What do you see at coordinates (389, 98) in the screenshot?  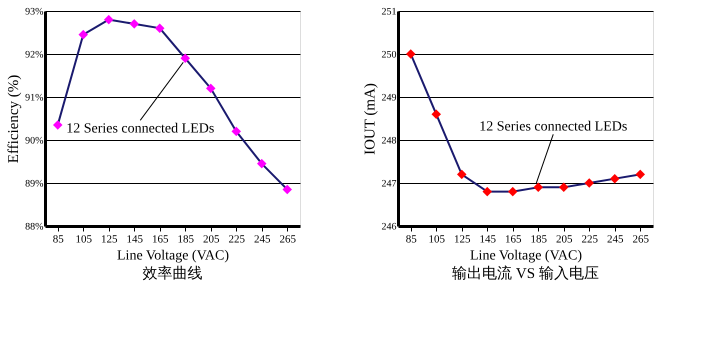 I see `y-tick-label: 249` at bounding box center [389, 98].